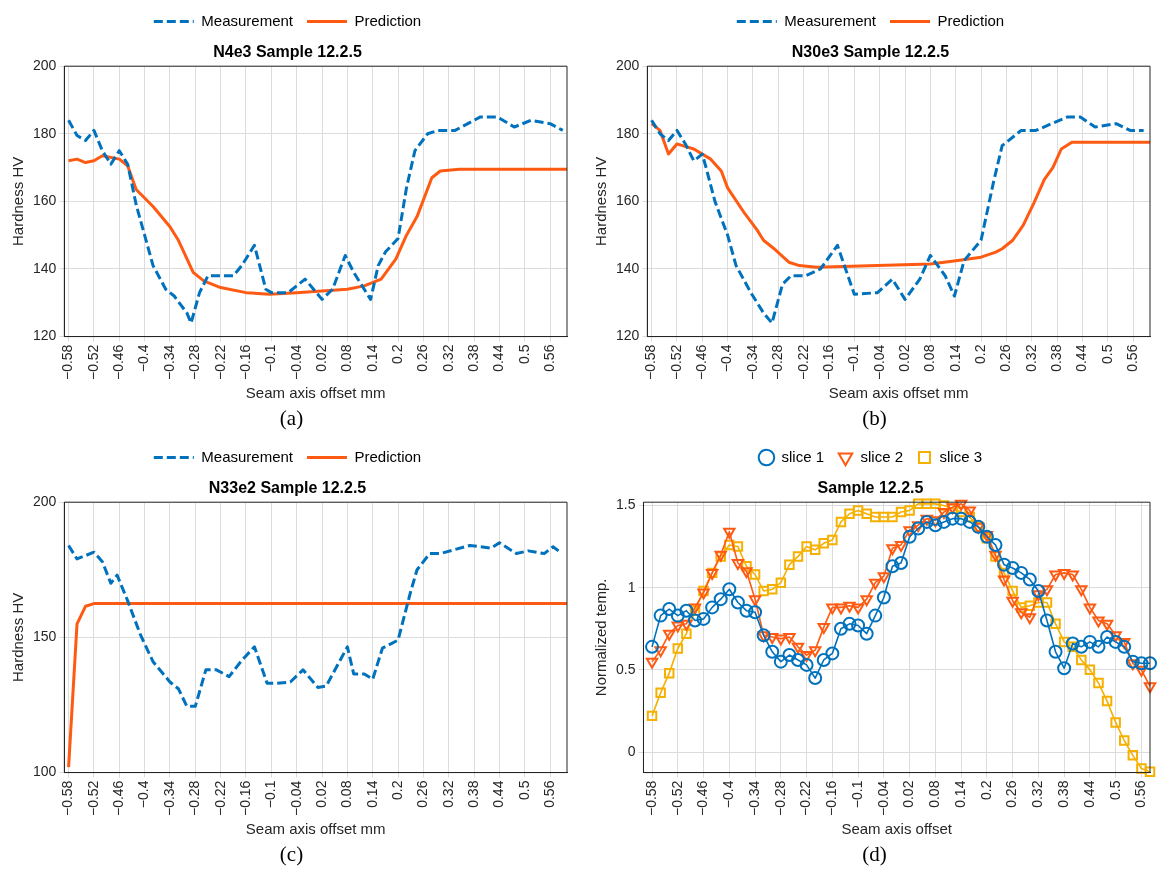 The image size is (1166, 876). Describe the element at coordinates (291, 854) in the screenshot. I see `text: (c)` at that location.